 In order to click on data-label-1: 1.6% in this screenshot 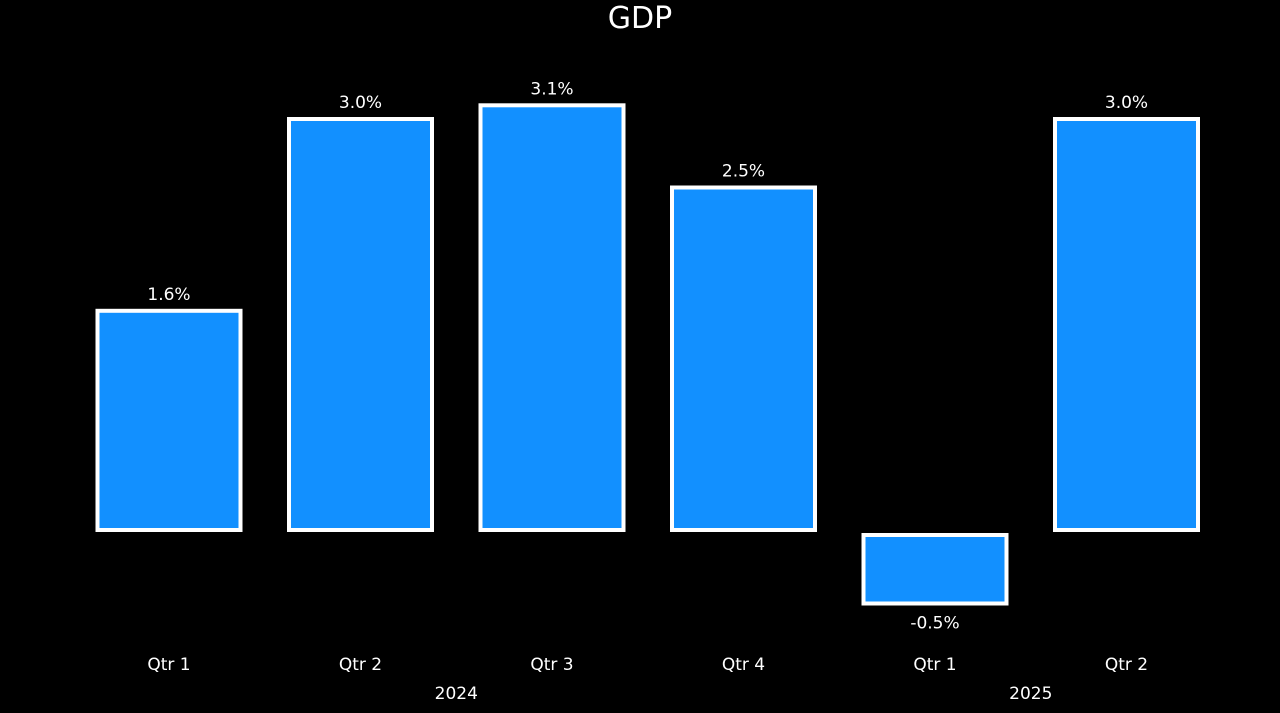, I will do `click(168, 295)`.